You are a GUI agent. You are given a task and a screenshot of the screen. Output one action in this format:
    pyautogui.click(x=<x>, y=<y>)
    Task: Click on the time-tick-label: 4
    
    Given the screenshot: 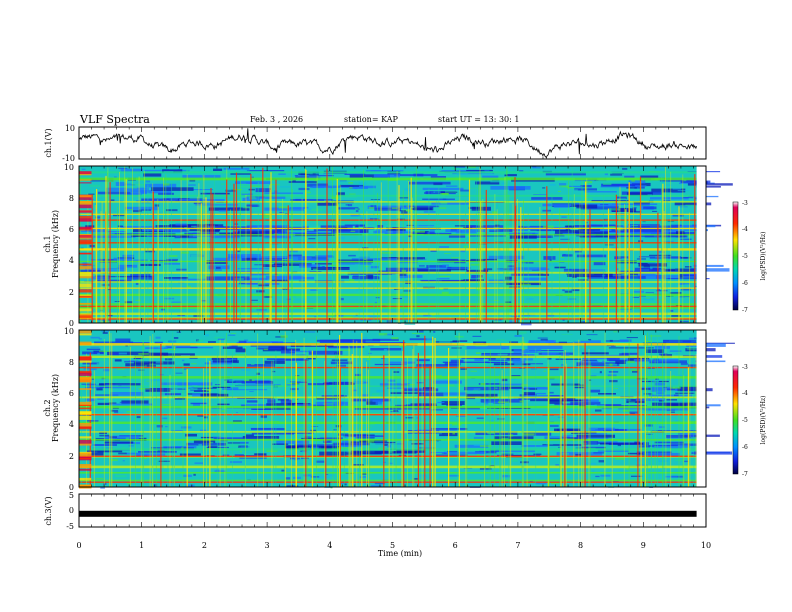 What is the action you would take?
    pyautogui.click(x=329, y=545)
    